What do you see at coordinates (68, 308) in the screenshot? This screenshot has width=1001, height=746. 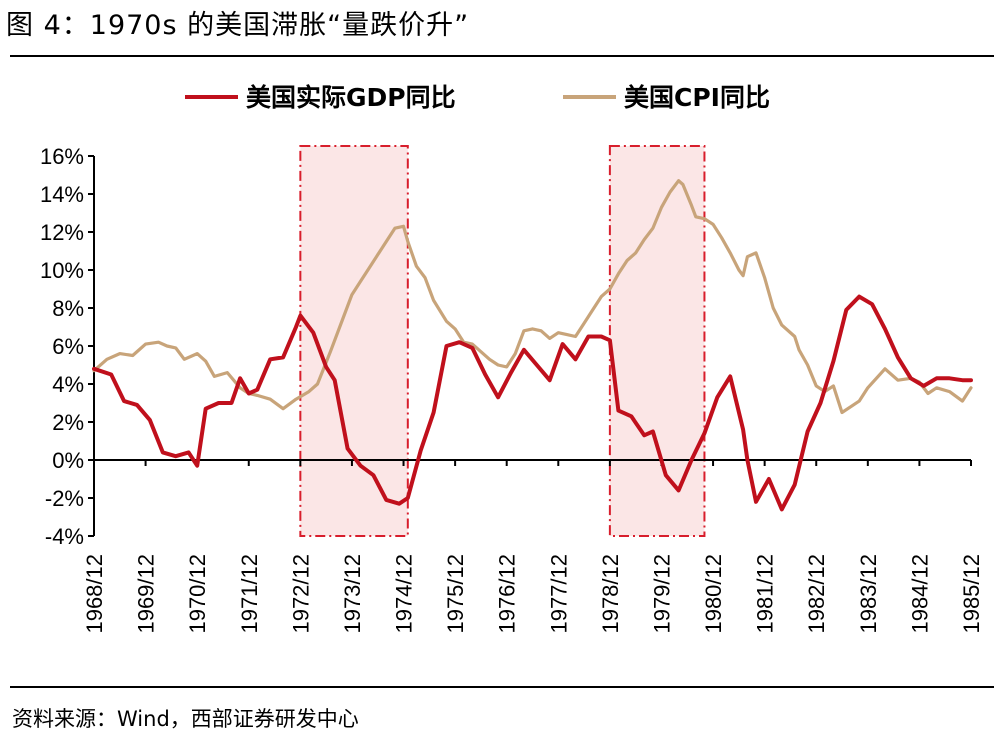 I see `y-tick-label: 8%` at bounding box center [68, 308].